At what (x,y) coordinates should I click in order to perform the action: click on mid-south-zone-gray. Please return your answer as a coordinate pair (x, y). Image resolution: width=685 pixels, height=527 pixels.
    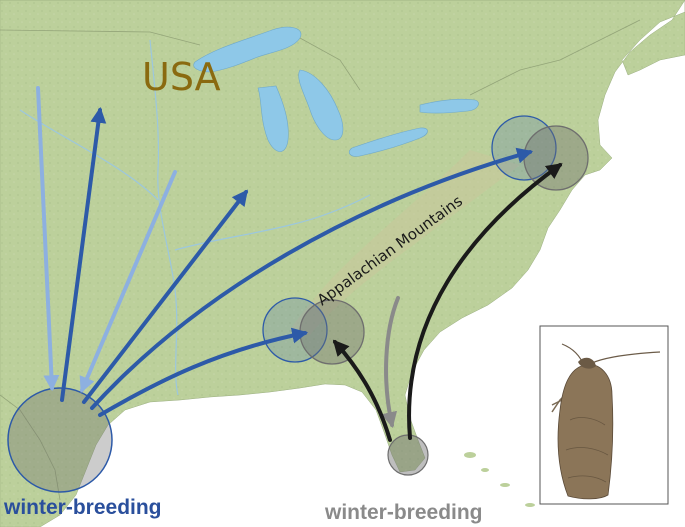
    Looking at the image, I should click on (332, 332).